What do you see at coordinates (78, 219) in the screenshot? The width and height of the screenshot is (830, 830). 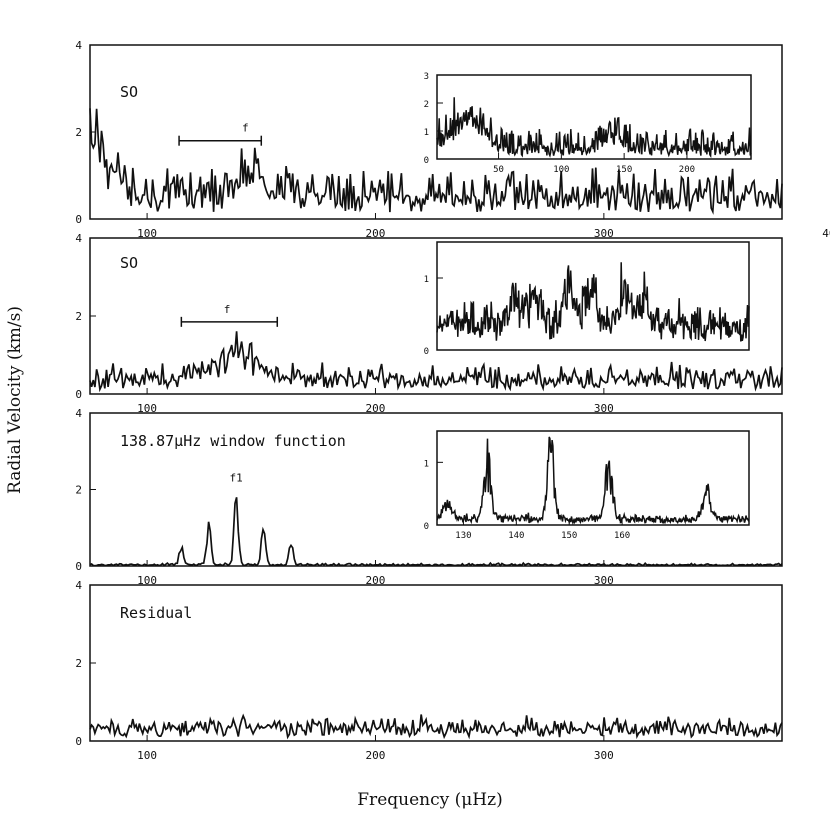 I see `panel-1-y-tick-label: 0` at bounding box center [78, 219].